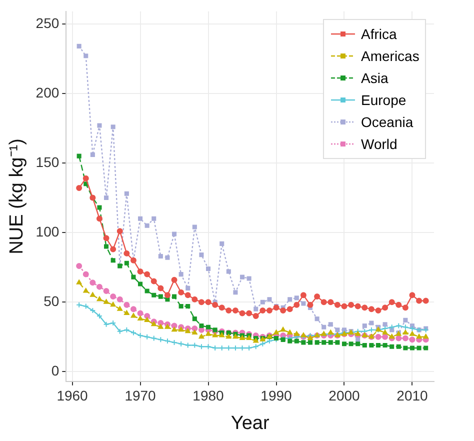 The height and width of the screenshot is (441, 474). Describe the element at coordinates (48, 22) in the screenshot. I see `y-tick-label: 250` at that location.